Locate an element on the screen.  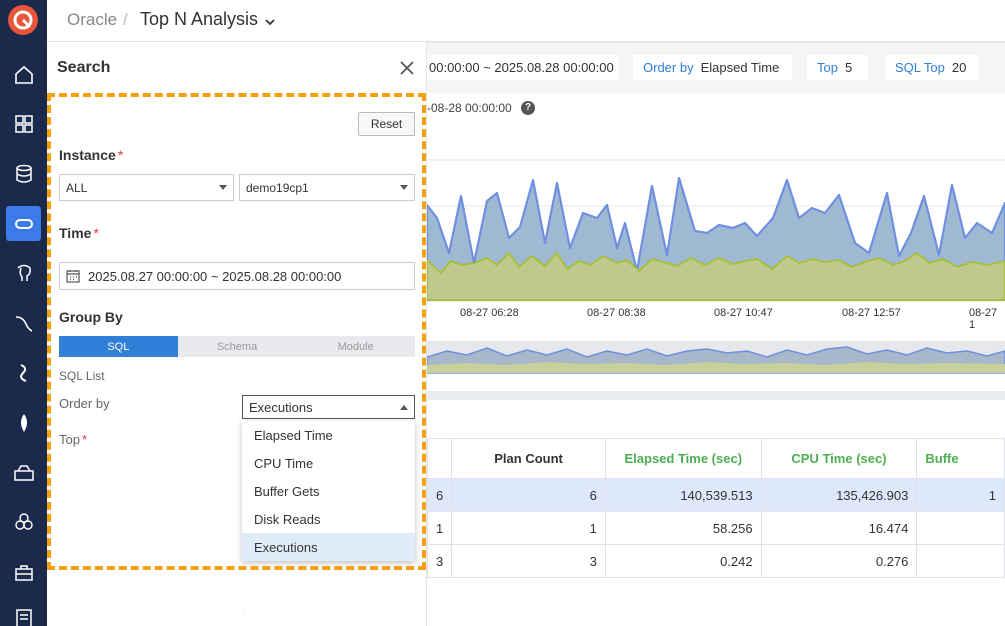
dropdown-option: Executions is located at coordinates (328, 547).